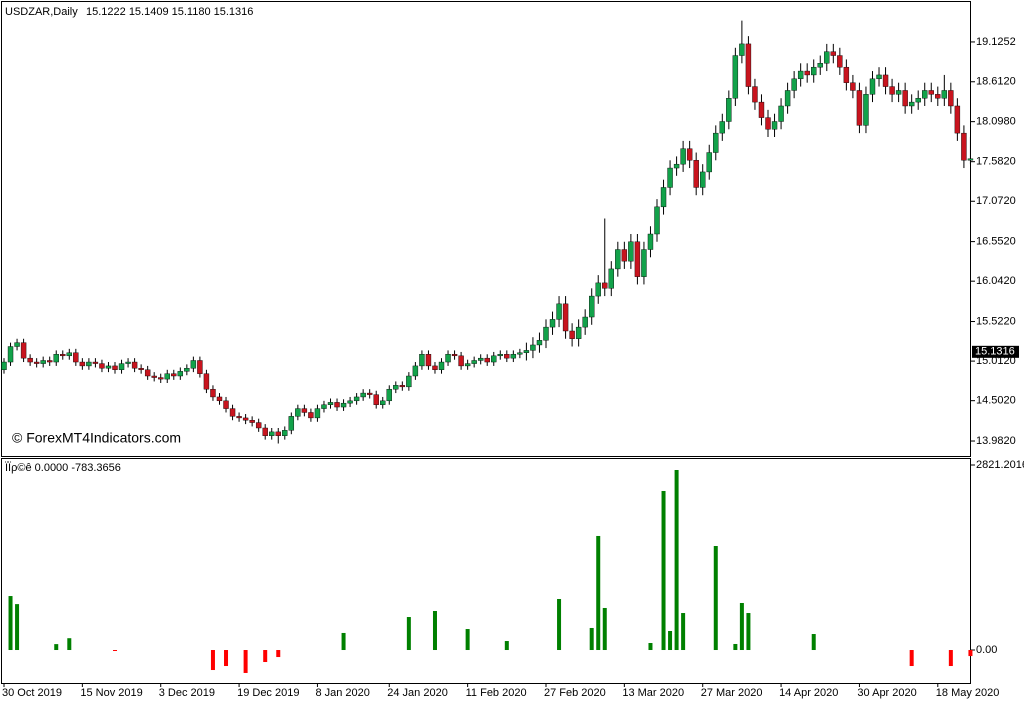 This screenshot has width=1024, height=704. I want to click on x-tick-label: 27 Feb 2020, so click(575, 693).